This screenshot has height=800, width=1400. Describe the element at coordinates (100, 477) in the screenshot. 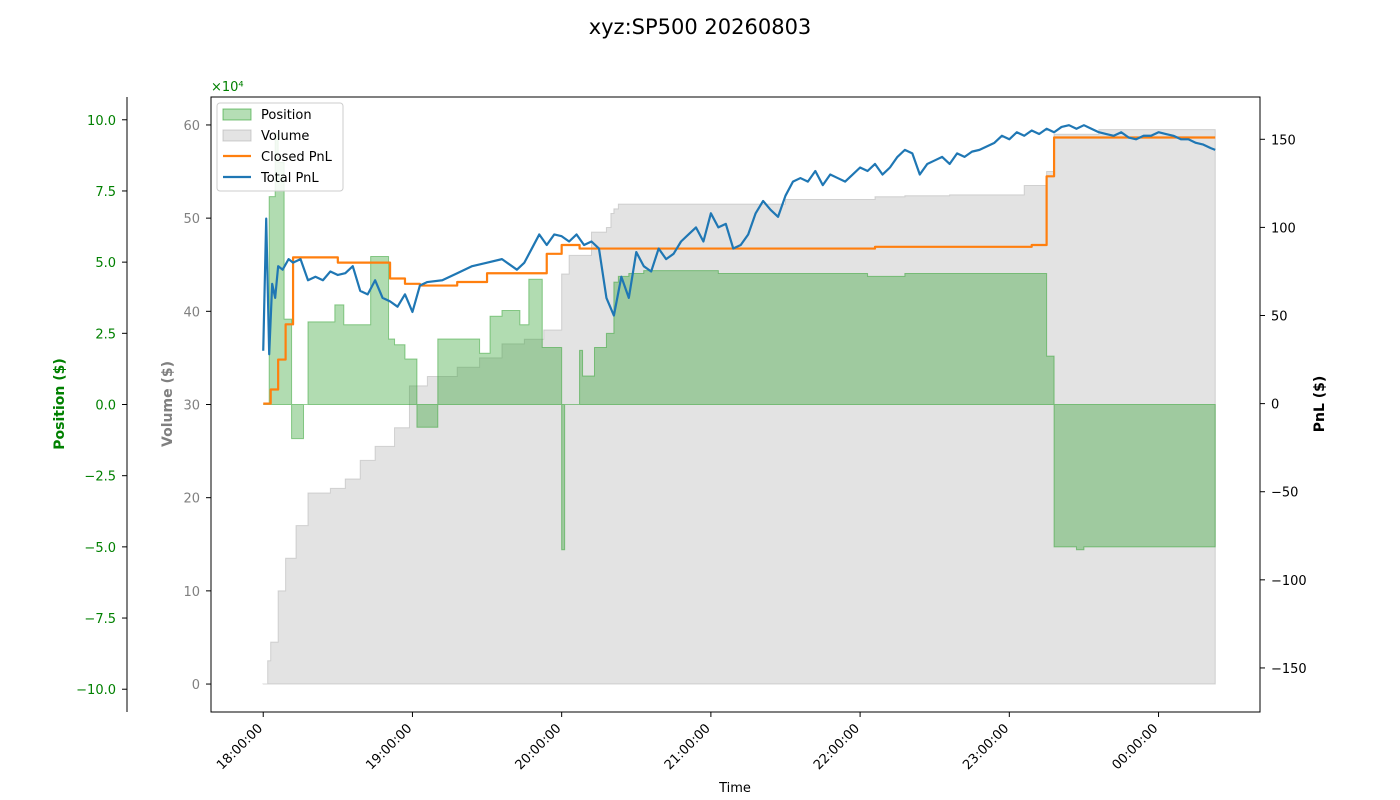

I see `position-tick-label: −2.5` at that location.